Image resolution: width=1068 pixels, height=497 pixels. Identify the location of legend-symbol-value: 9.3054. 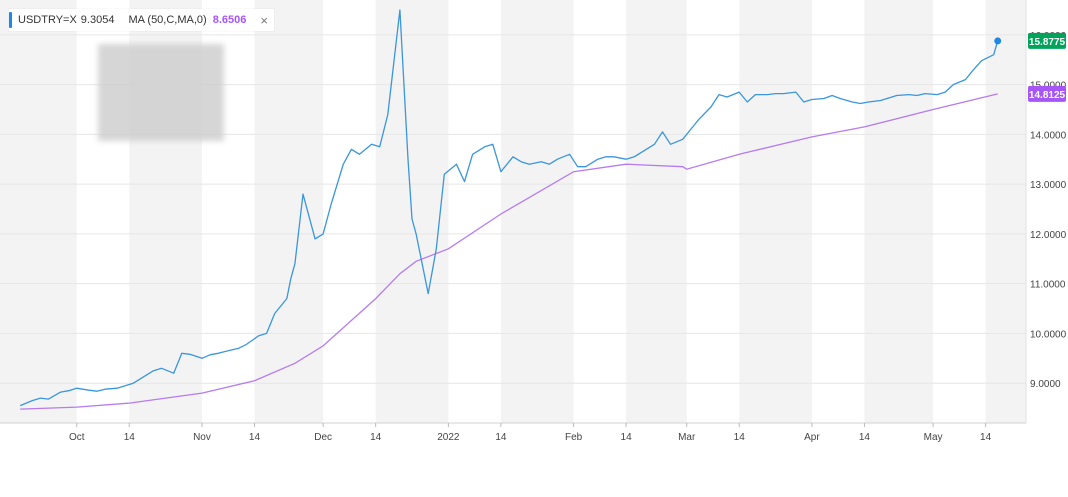
(97, 20).